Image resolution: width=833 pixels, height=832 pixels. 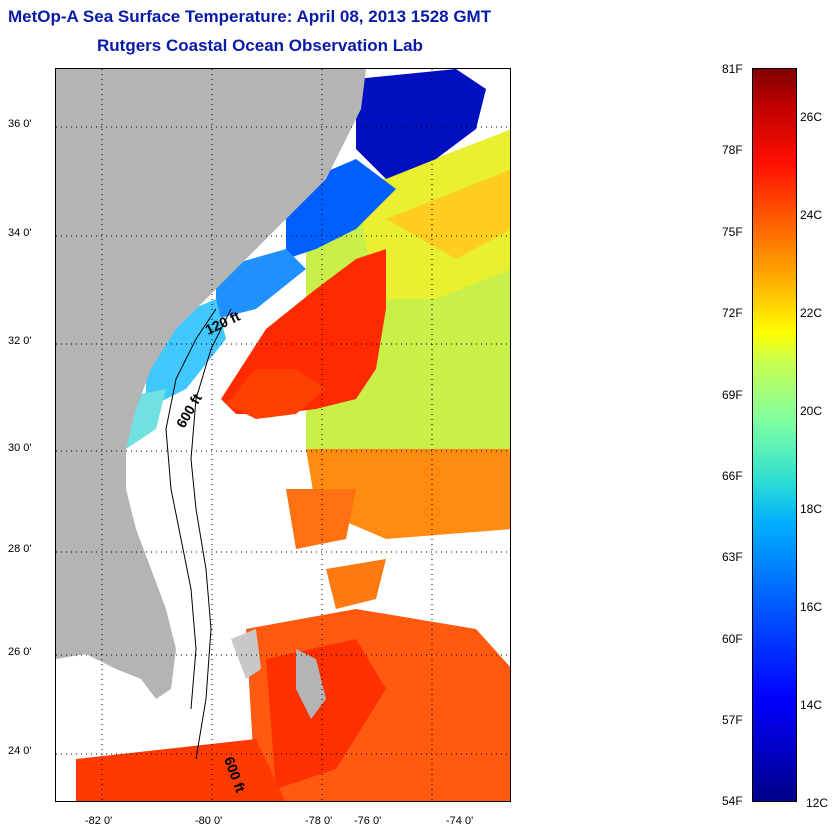 What do you see at coordinates (460, 821) in the screenshot?
I see `lon-label-74: -74 0'` at bounding box center [460, 821].